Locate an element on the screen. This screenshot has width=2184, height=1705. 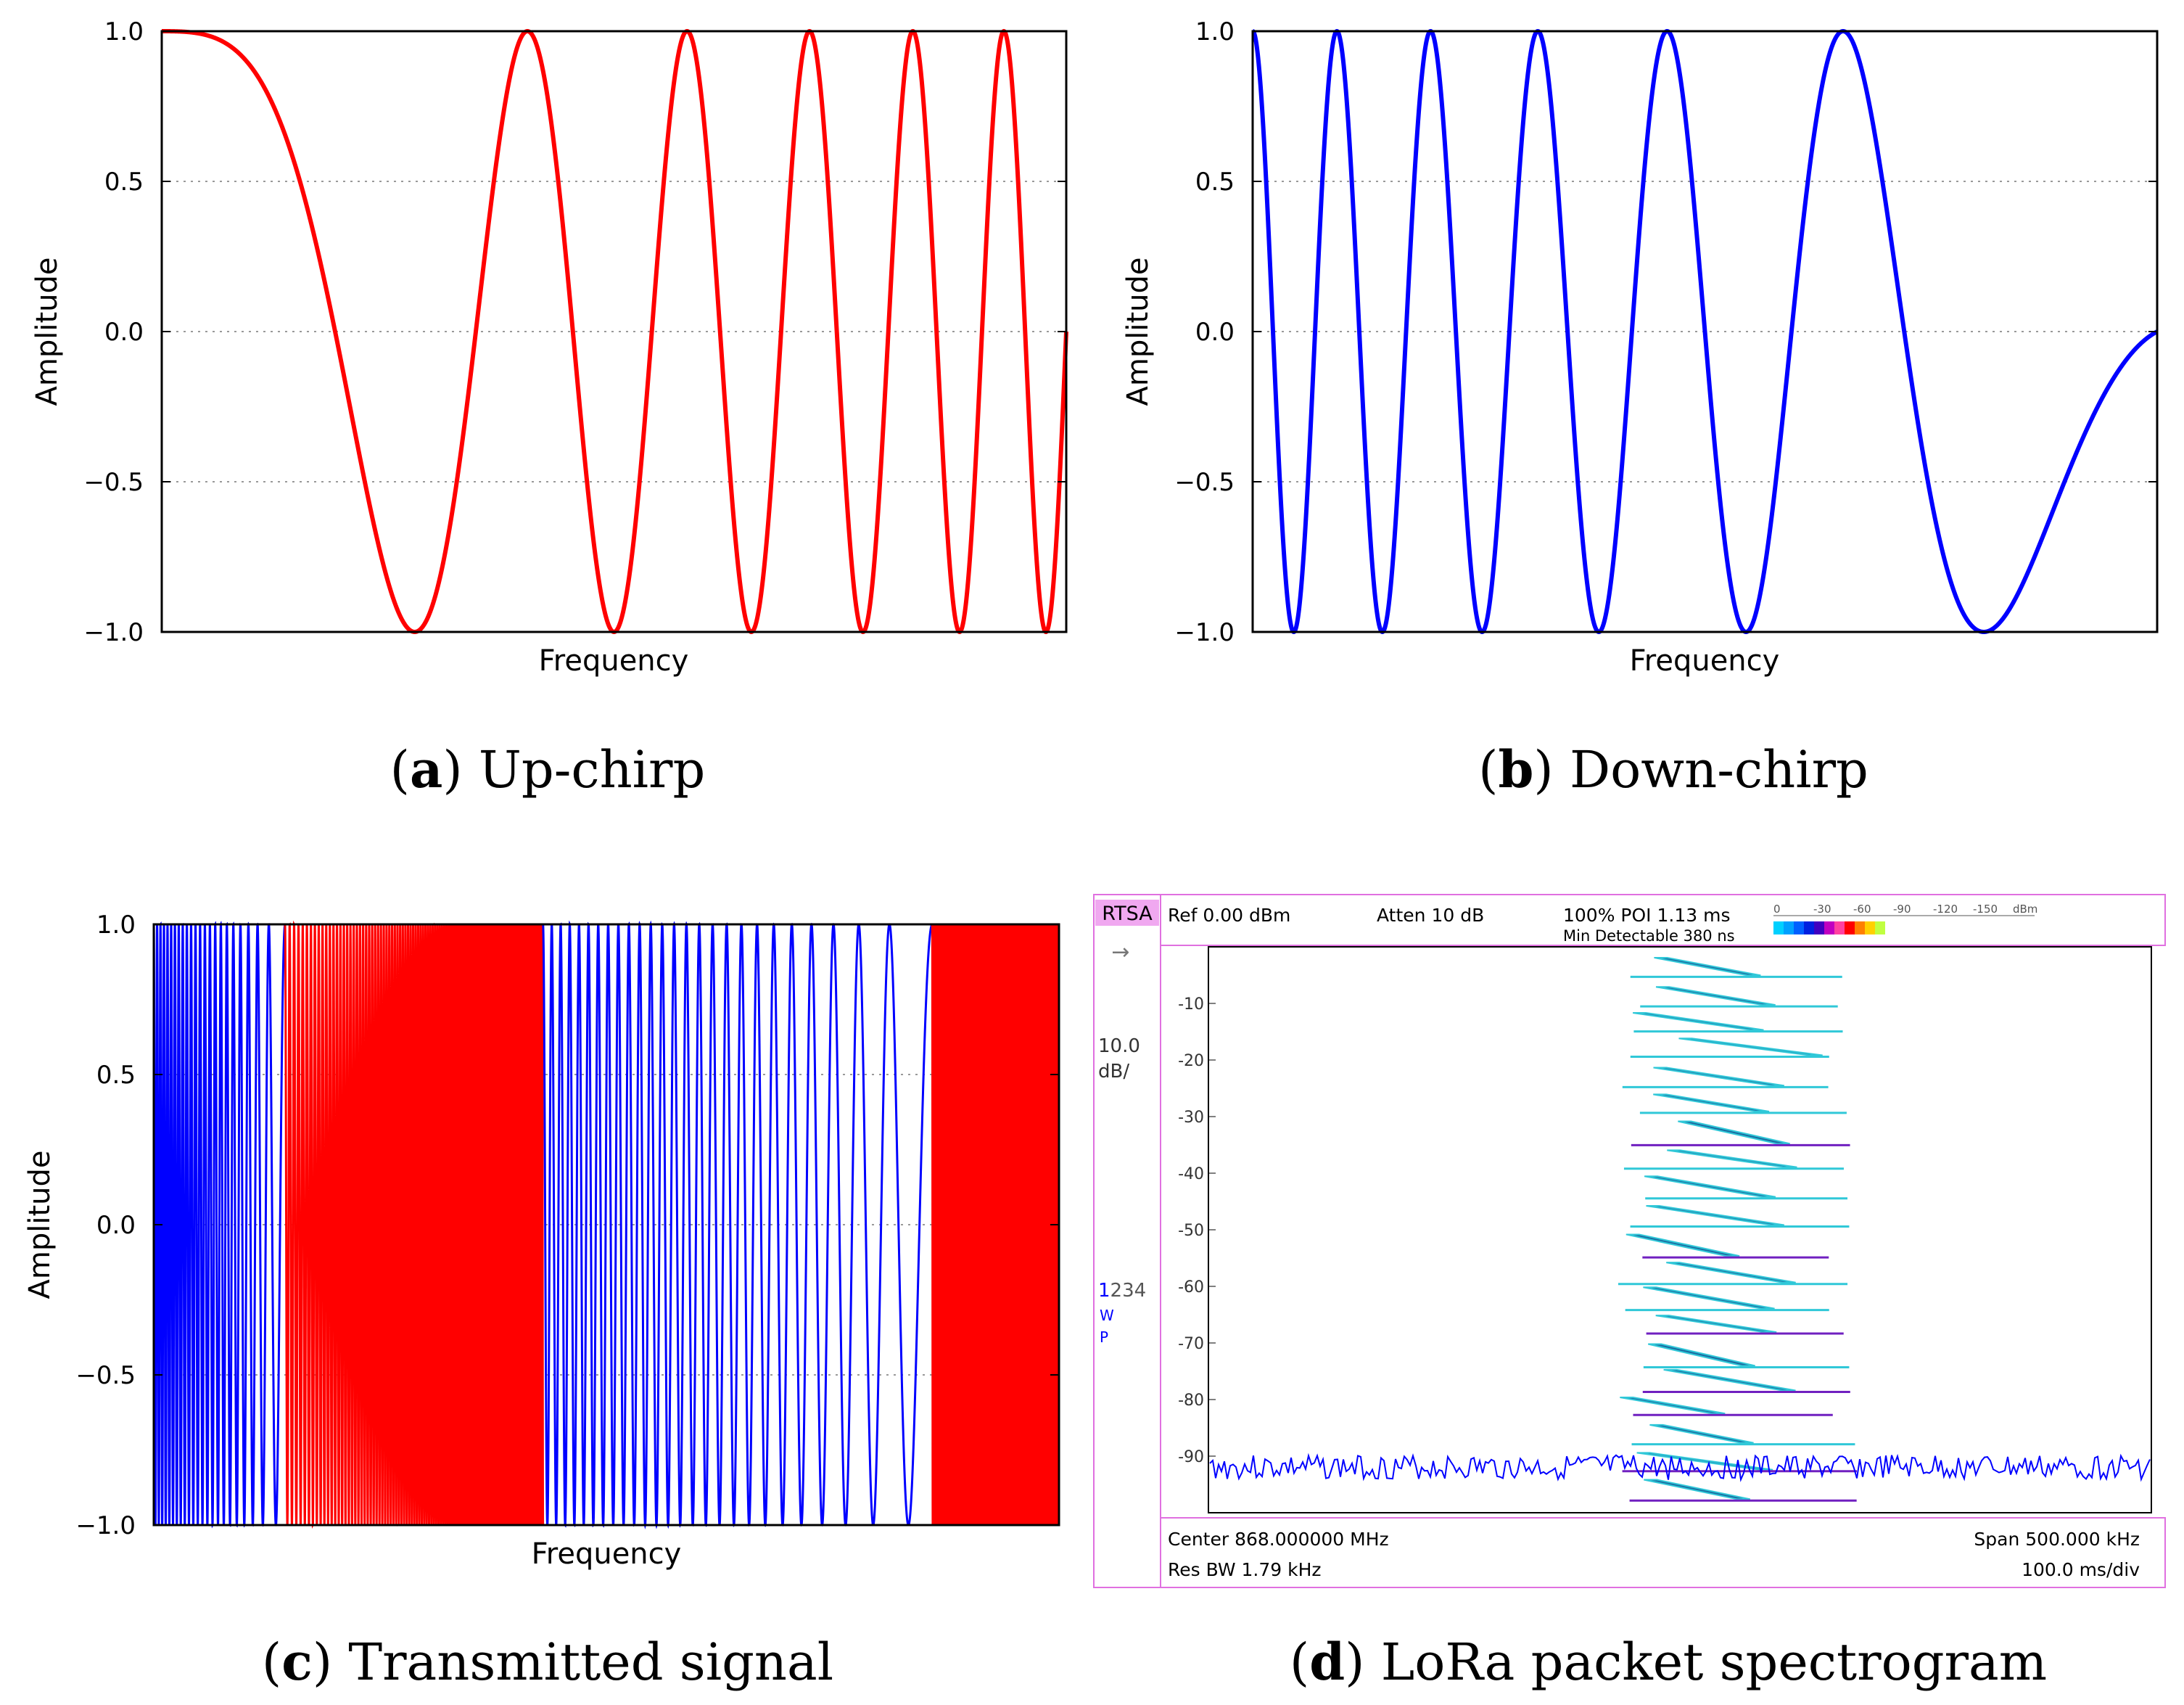
colorbar-label: -30 is located at coordinates (1822, 910).